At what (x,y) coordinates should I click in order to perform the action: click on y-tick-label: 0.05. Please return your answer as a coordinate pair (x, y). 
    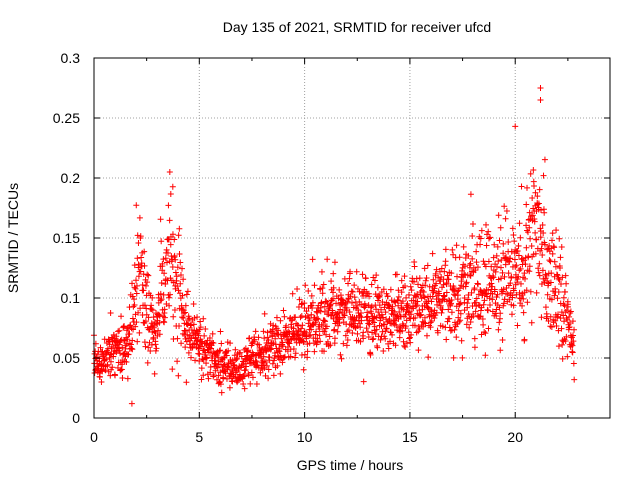
    Looking at the image, I should click on (66, 358).